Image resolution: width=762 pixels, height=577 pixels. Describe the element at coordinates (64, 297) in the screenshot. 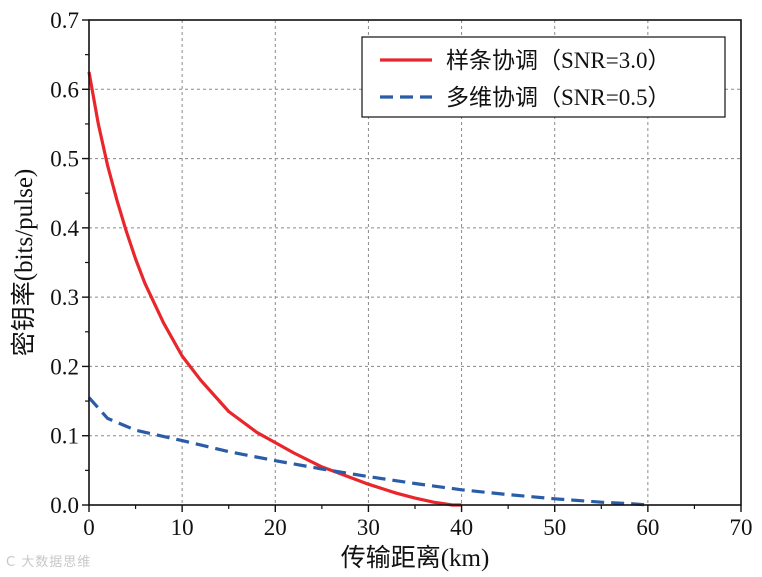

I see `y-tick-label: 0.3` at that location.